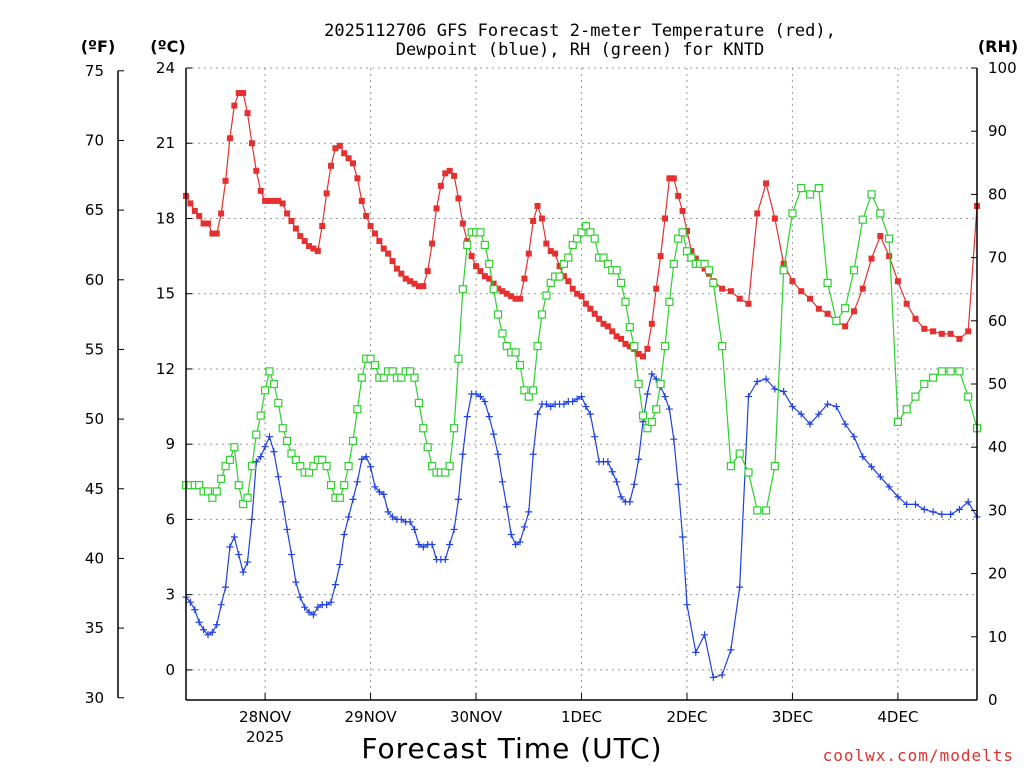 The image size is (1024, 768). Describe the element at coordinates (997, 194) in the screenshot. I see `rh-tick-label: 80` at that location.